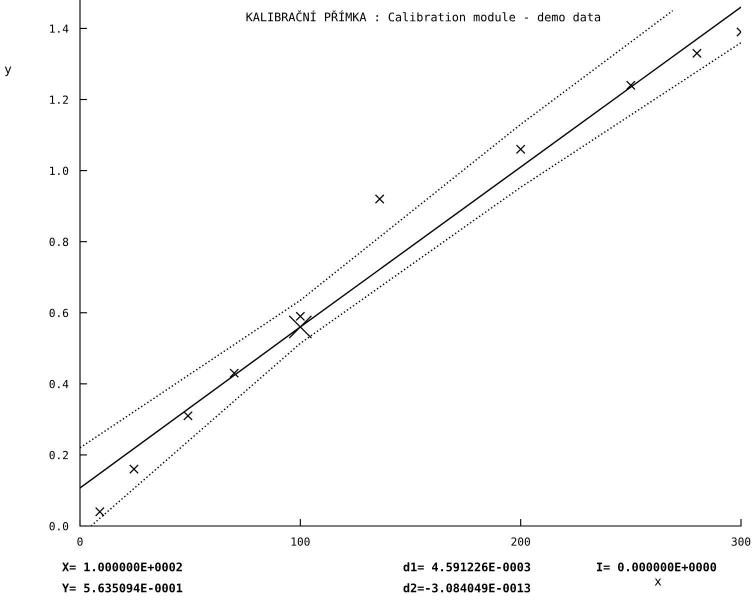  I want to click on y-tick-label: 0.4, so click(59, 384).